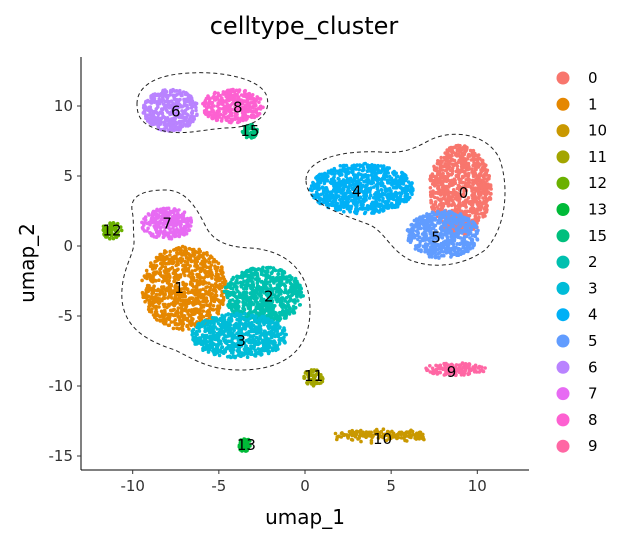 The image size is (621, 536). I want to click on cluster-1-points, so click(184, 288).